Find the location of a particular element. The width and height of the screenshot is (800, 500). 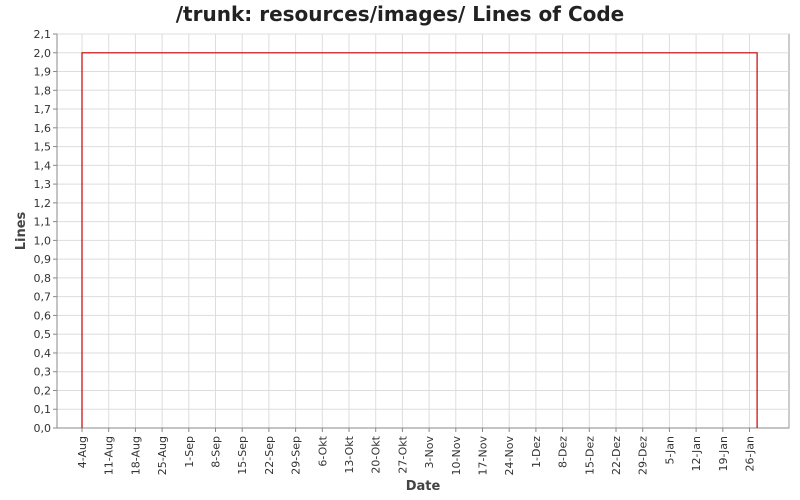

y-tick-label: 1,4 is located at coordinates (43, 165).